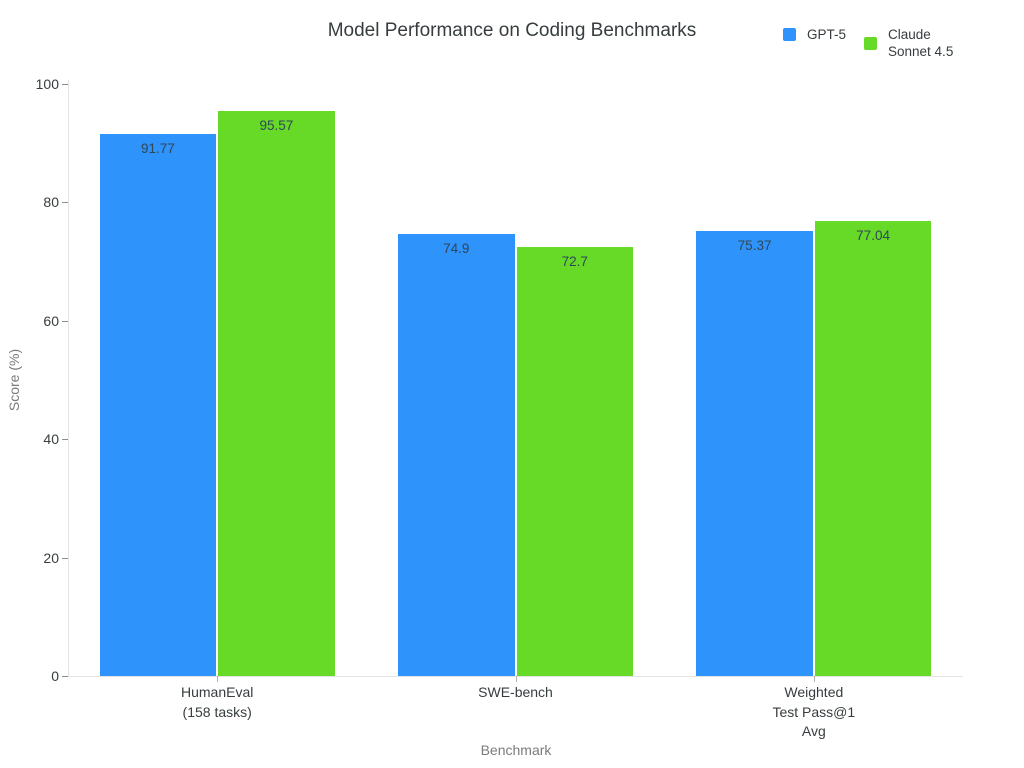  Describe the element at coordinates (276, 393) in the screenshot. I see `bar-claude-sonnet-4-5-cat0` at that location.